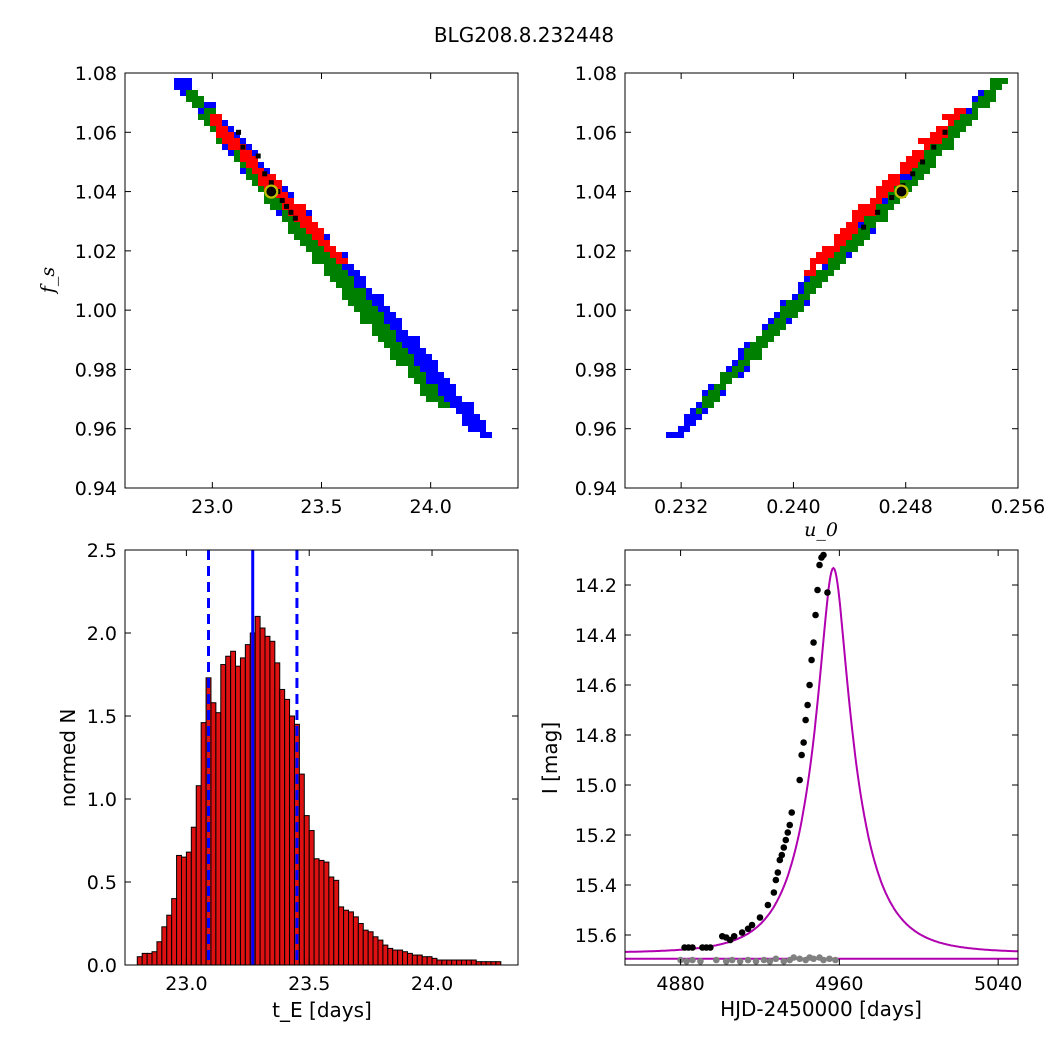  What do you see at coordinates (258, 156) in the screenshot?
I see `chain-point` at bounding box center [258, 156].